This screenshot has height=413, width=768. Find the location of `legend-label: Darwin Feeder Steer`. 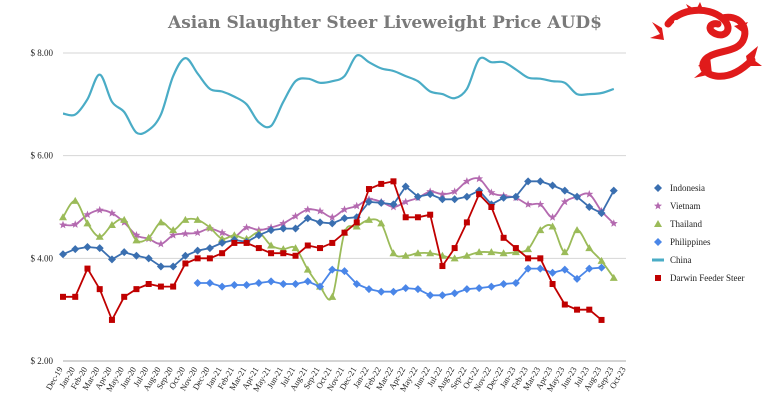

legend-label: Darwin Feeder Steer is located at coordinates (707, 278).